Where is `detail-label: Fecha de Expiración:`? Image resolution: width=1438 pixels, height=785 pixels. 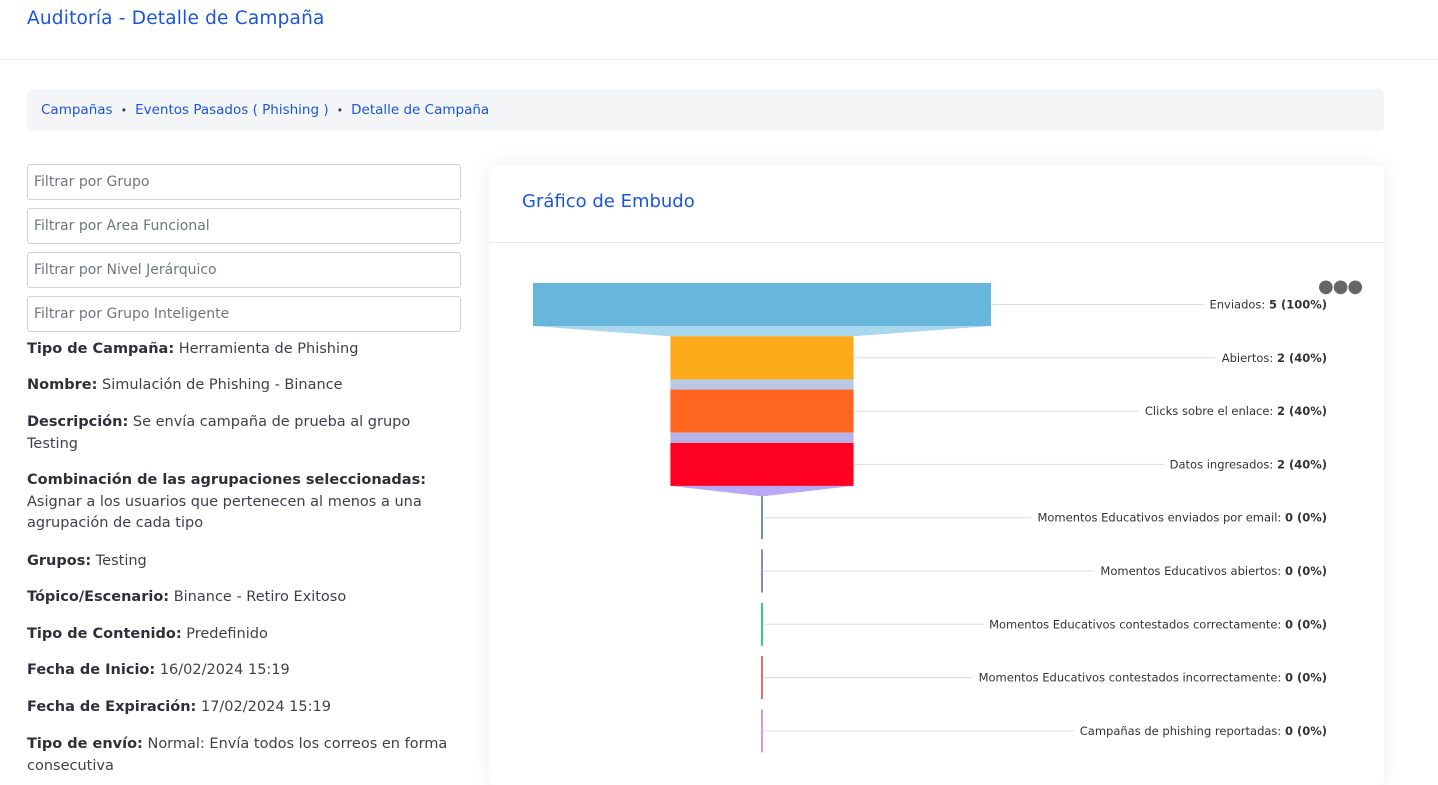
detail-label: Fecha de Expiración: is located at coordinates (112, 707).